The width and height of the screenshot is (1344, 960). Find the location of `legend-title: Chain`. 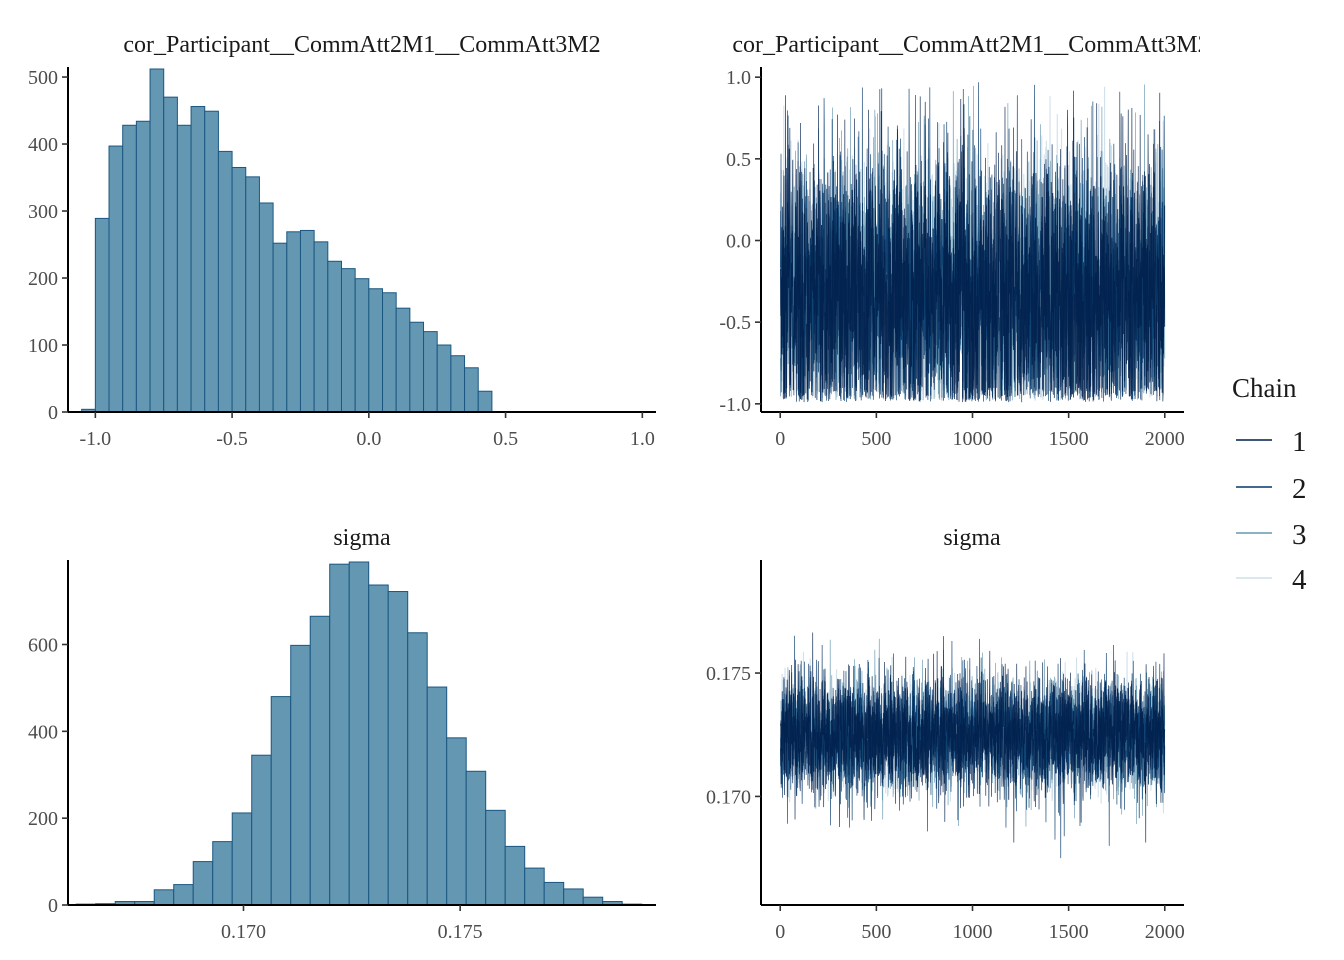

legend-title: Chain is located at coordinates (1264, 388).